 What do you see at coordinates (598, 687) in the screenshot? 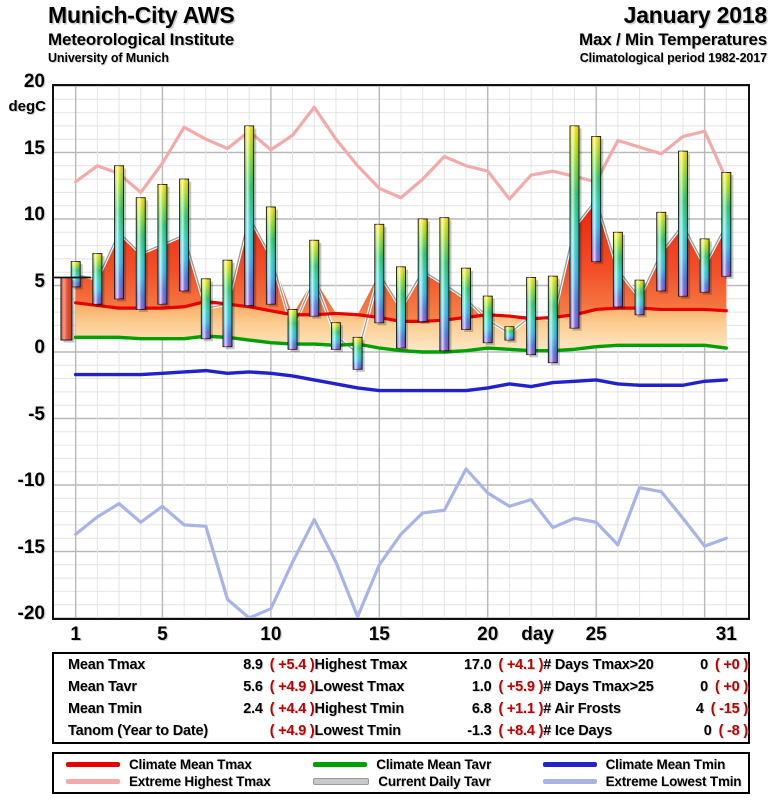
I see `statistic-label: # Days Tmax>25` at bounding box center [598, 687].